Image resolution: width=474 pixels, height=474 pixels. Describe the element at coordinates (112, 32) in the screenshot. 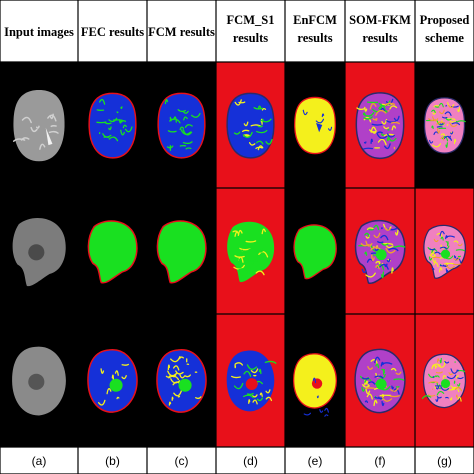

I see `column-header-2-line-1: FEC results` at that location.